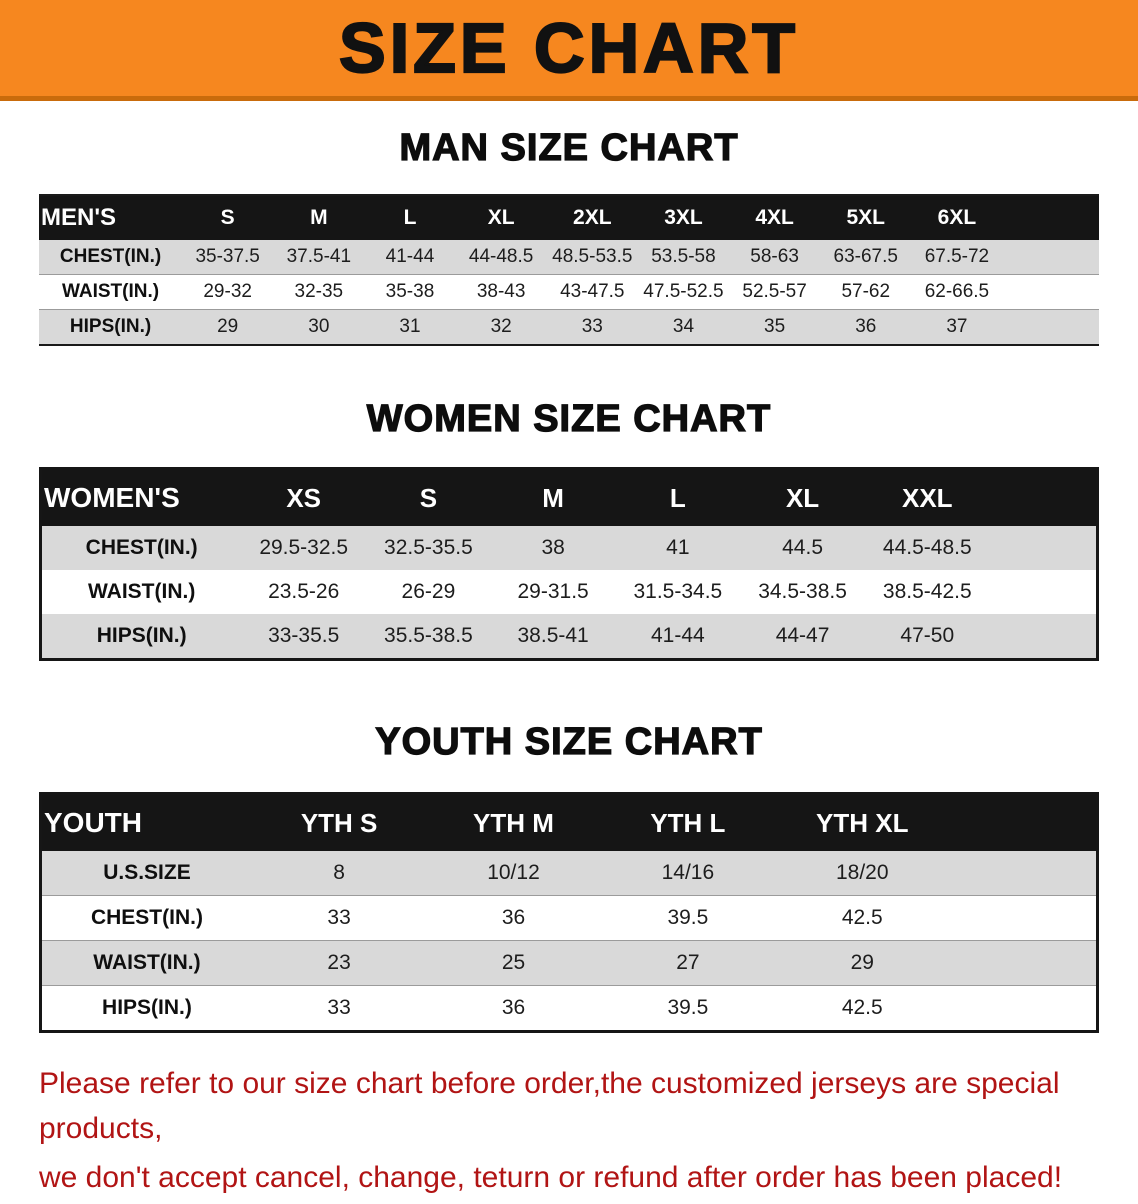  Describe the element at coordinates (592, 256) in the screenshot. I see `value-cell: 48.5-53.5` at that location.